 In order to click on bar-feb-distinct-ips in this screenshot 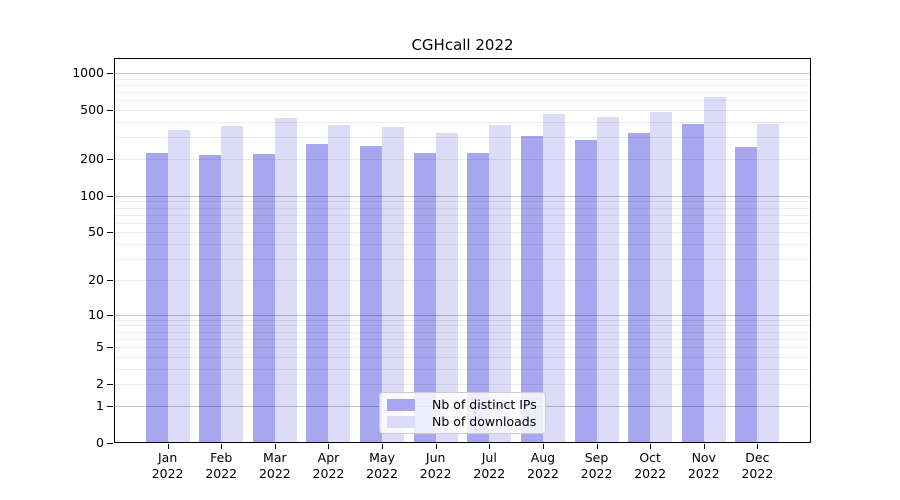, I will do `click(210, 298)`.